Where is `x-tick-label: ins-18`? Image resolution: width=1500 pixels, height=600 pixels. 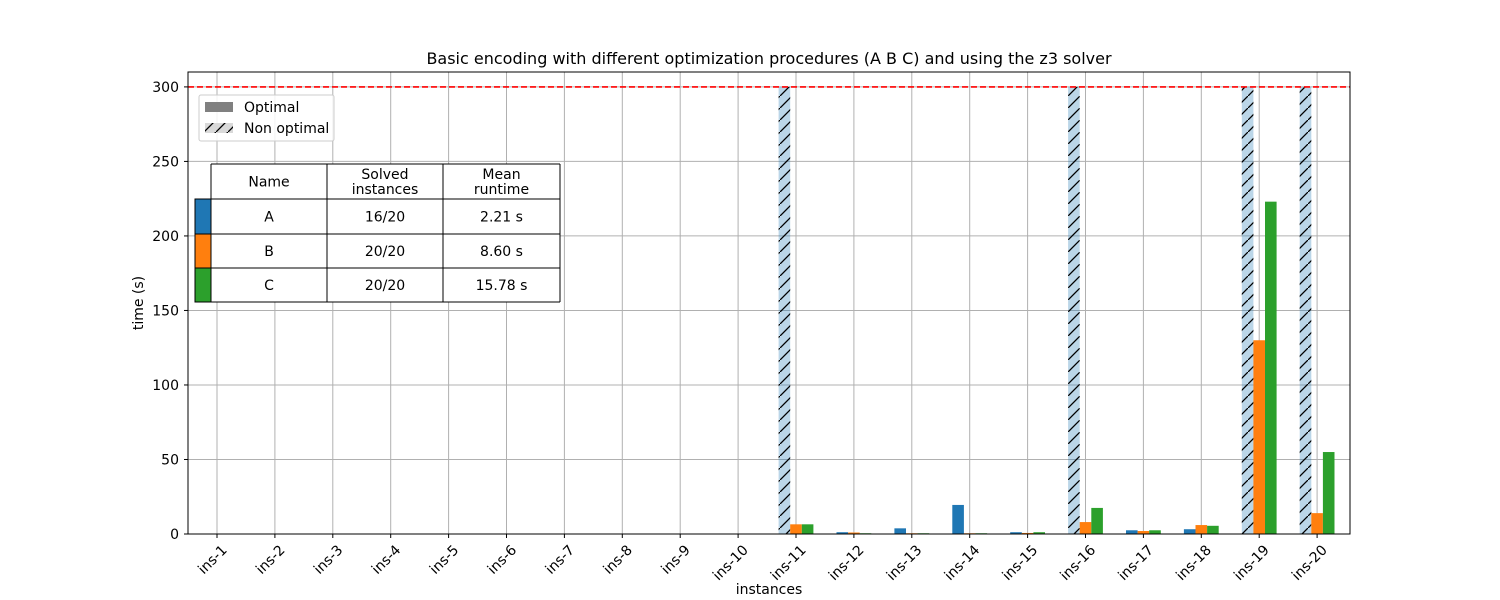 x-tick-label: ins-18 is located at coordinates (1194, 563).